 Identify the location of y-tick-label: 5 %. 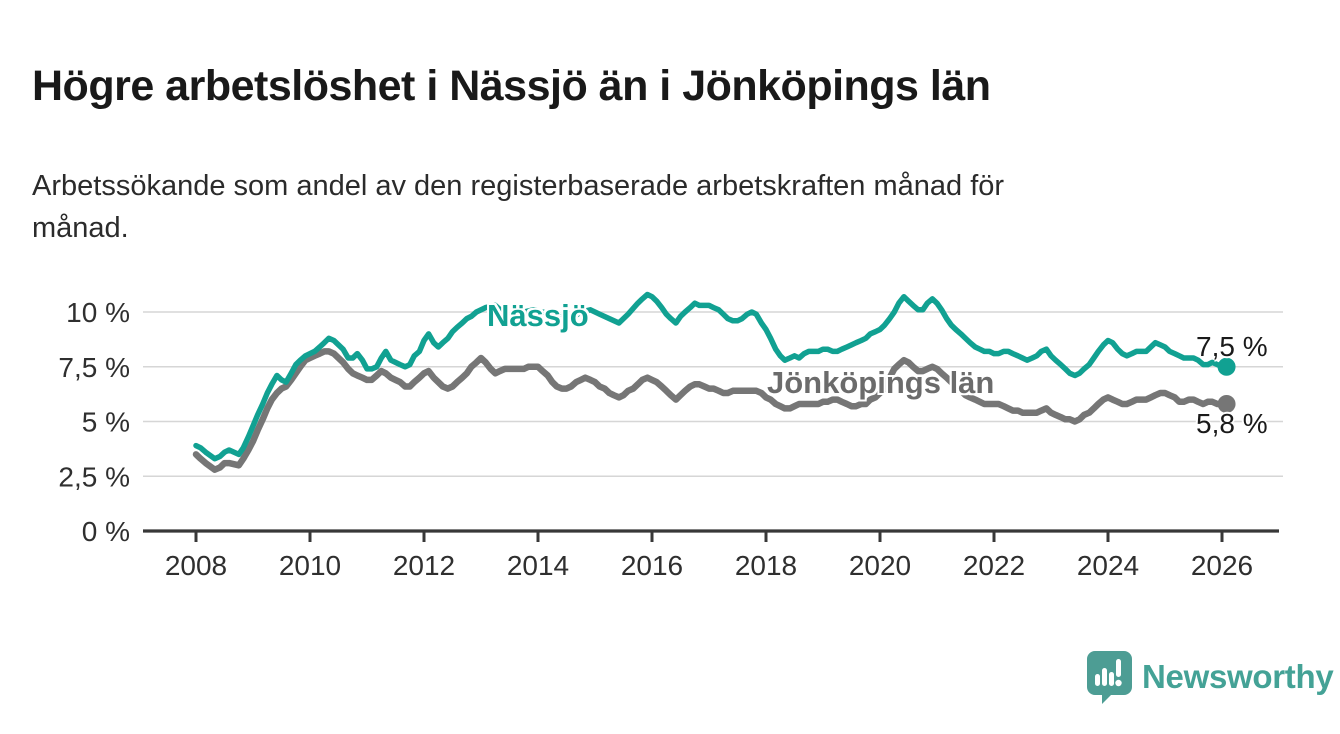
(106, 422).